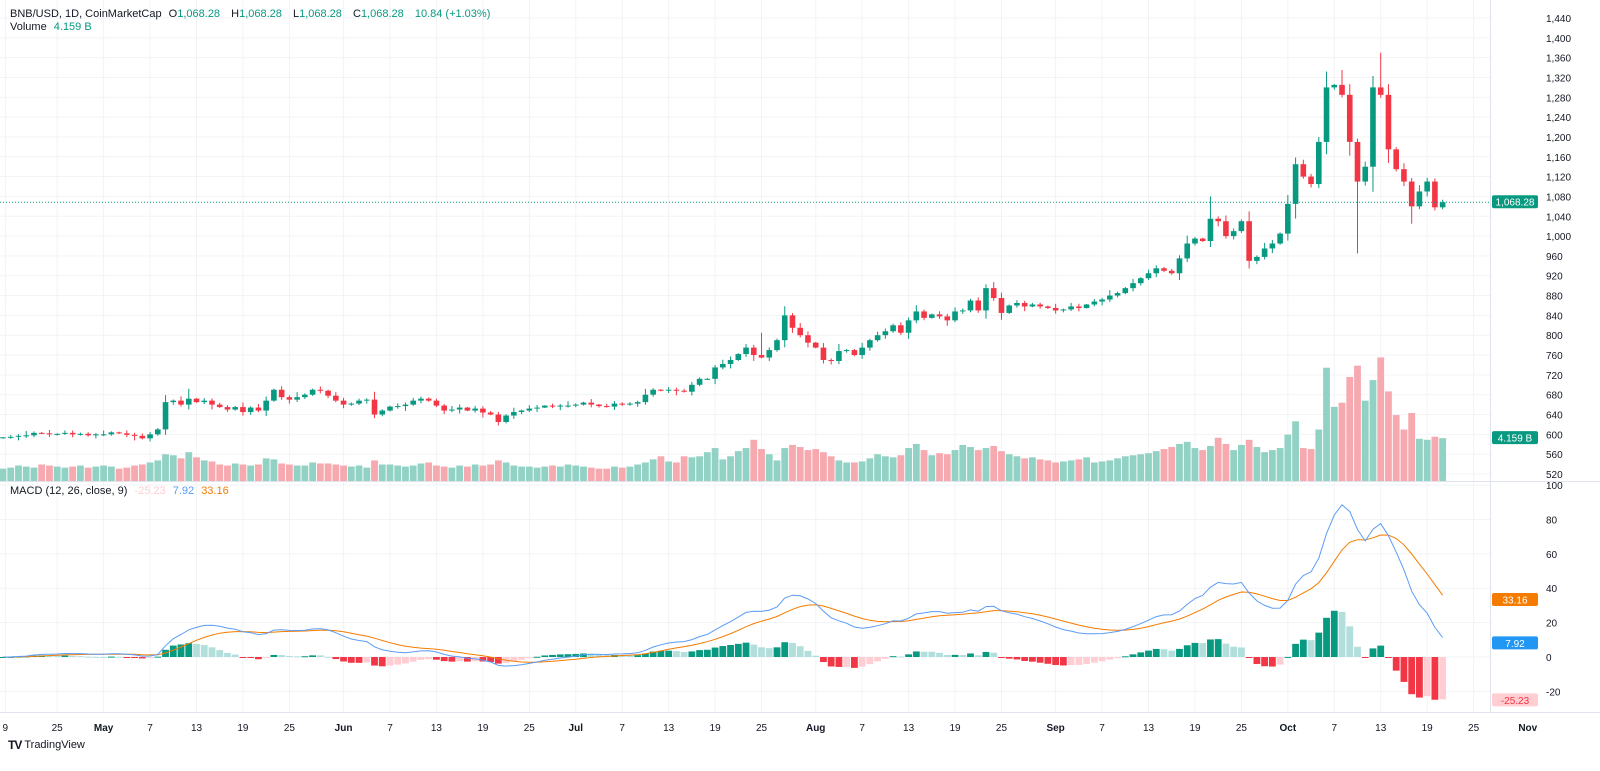 The height and width of the screenshot is (771, 1600). Describe the element at coordinates (1552, 624) in the screenshot. I see `macd-tick-label: 20` at that location.